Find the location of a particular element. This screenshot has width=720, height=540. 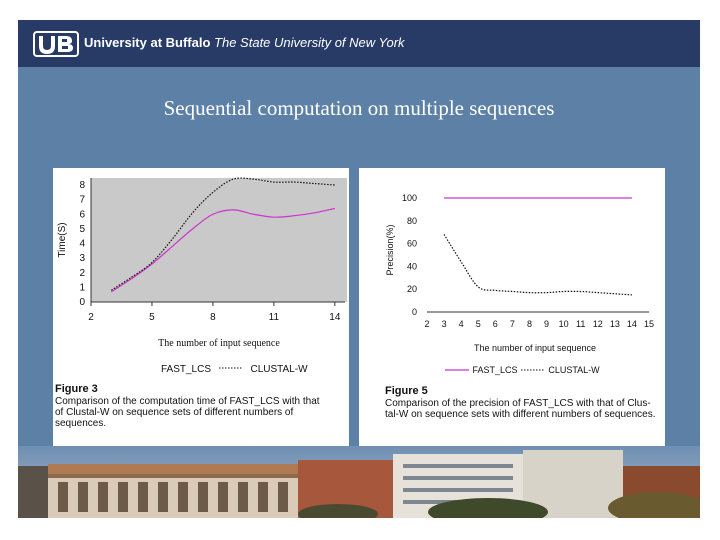

plot-area is located at coordinates (219, 240).